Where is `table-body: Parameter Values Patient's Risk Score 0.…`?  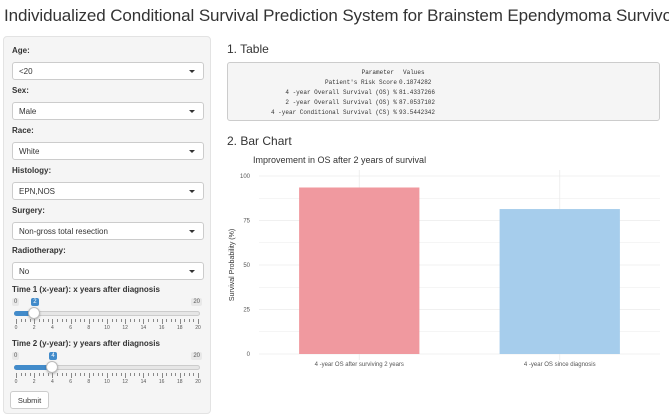
table-body: Parameter Values Patient's Risk Score 0.… is located at coordinates (335, 94).